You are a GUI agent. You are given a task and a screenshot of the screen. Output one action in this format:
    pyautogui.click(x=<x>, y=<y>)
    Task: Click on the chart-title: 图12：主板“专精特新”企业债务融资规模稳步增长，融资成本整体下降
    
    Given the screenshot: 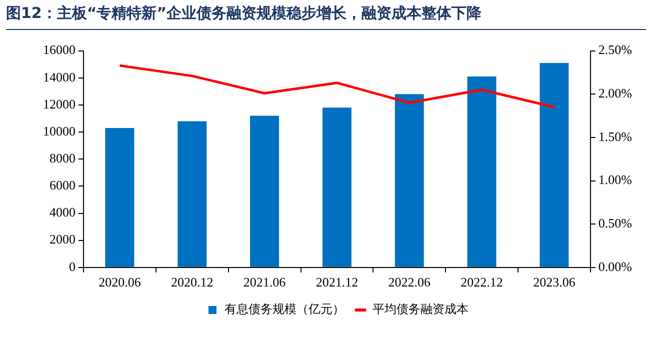 What is the action you would take?
    pyautogui.click(x=326, y=17)
    